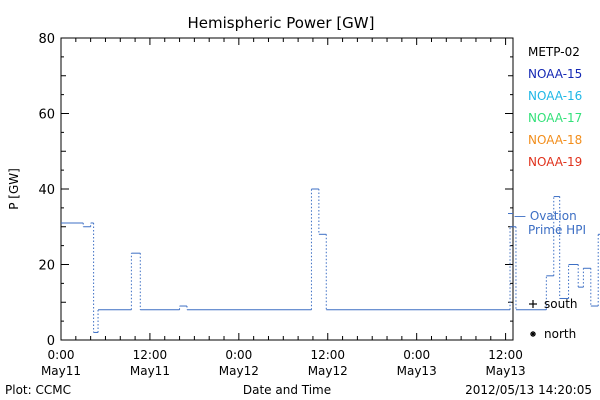  Describe the element at coordinates (281, 23) in the screenshot. I see `chart-title: Hemispheric Power [GW]` at that location.